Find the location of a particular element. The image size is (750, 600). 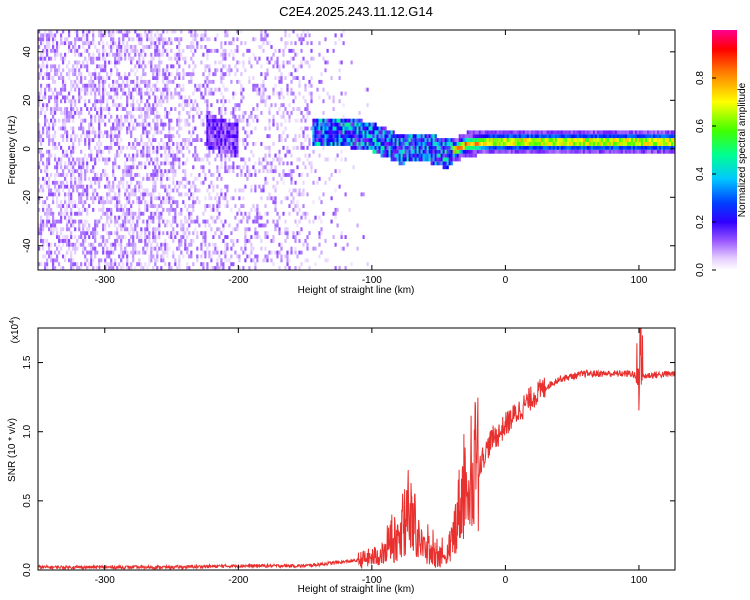

spectrogram-y-tick-label: 20 is located at coordinates (27, 100).